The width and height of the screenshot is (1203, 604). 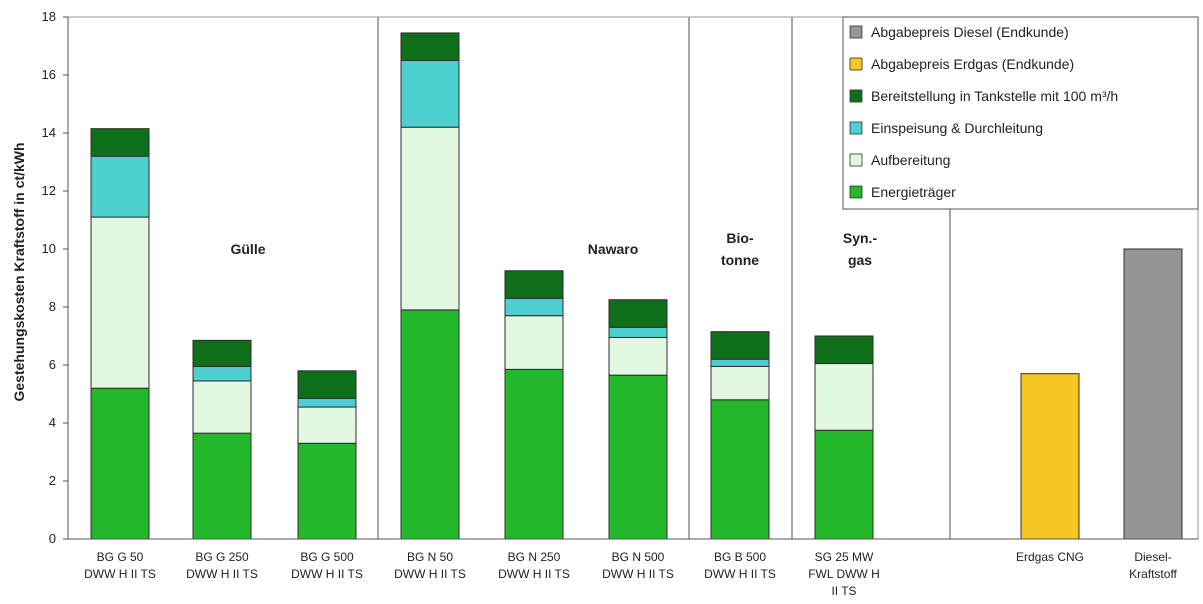 I want to click on x-tick-label: BG G 50, so click(x=120, y=557).